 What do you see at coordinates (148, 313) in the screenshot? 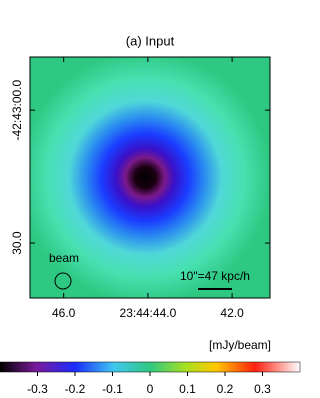
I see `x-tick-label: 23:44:44.0` at bounding box center [148, 313].